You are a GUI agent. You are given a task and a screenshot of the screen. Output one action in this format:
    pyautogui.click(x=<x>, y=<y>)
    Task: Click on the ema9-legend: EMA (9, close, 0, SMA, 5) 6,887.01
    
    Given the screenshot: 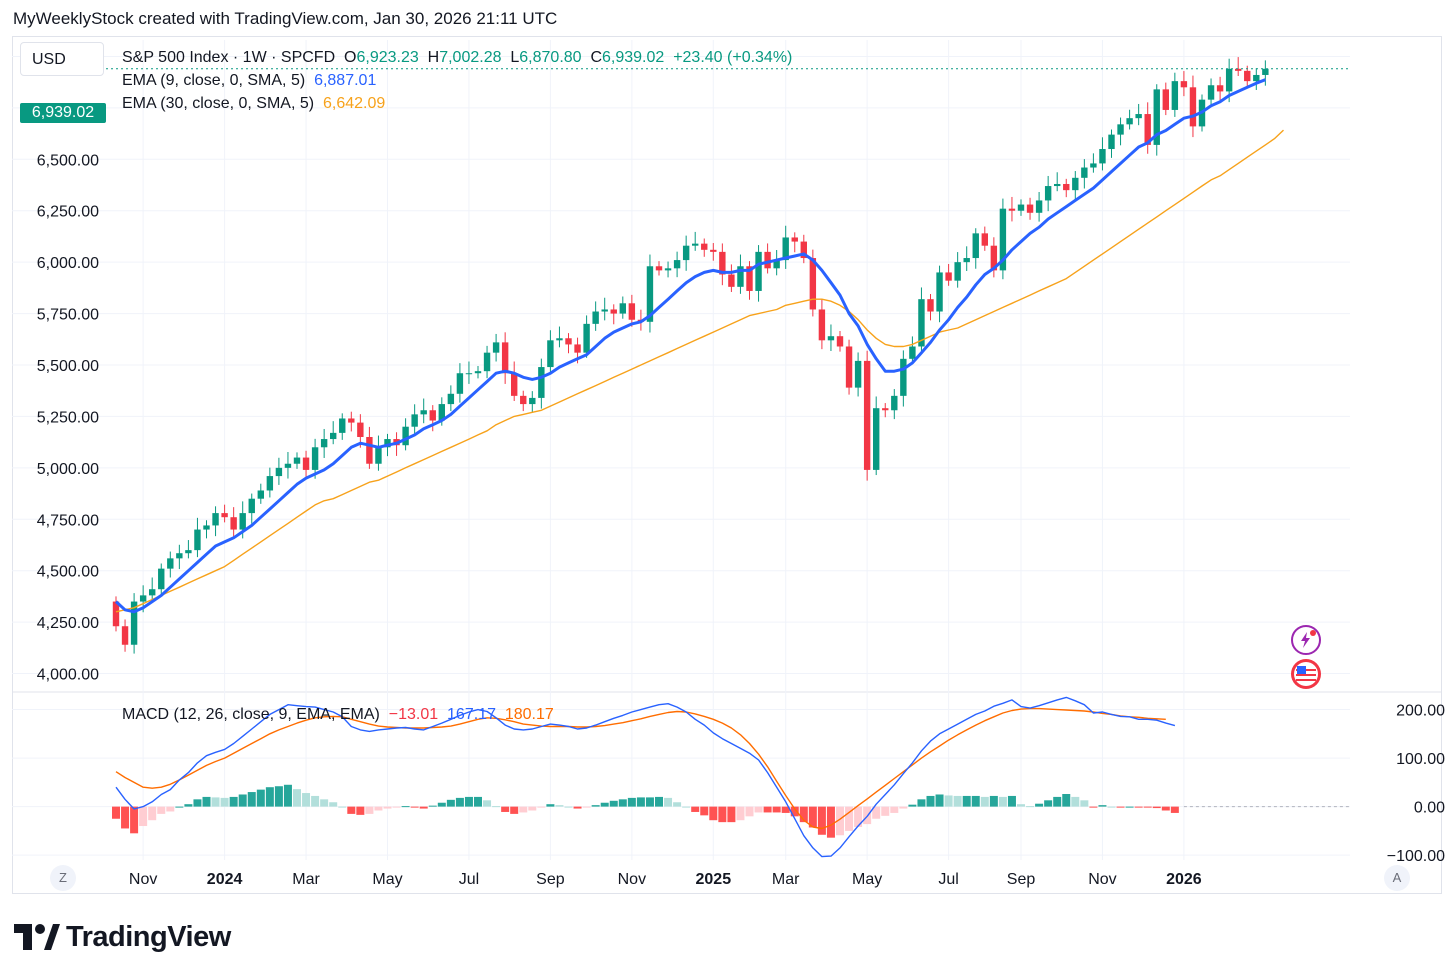 What is the action you would take?
    pyautogui.click(x=249, y=81)
    